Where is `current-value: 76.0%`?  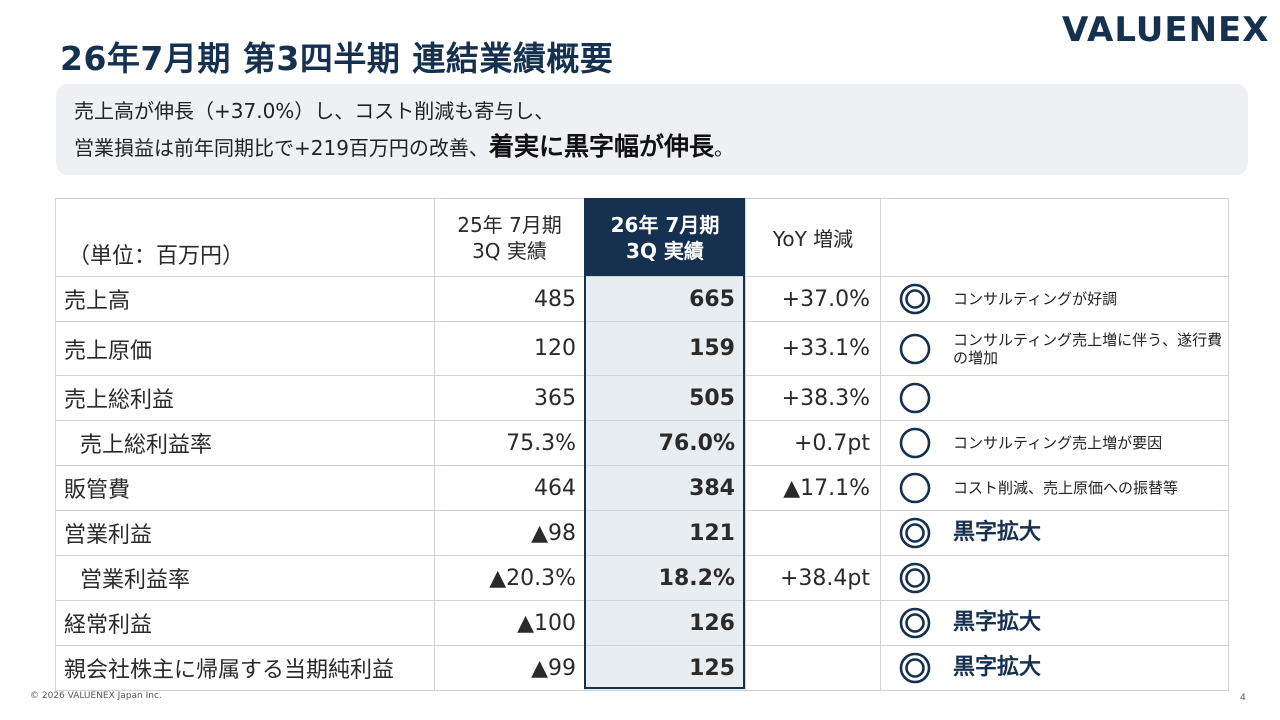
current-value: 76.0% is located at coordinates (665, 443).